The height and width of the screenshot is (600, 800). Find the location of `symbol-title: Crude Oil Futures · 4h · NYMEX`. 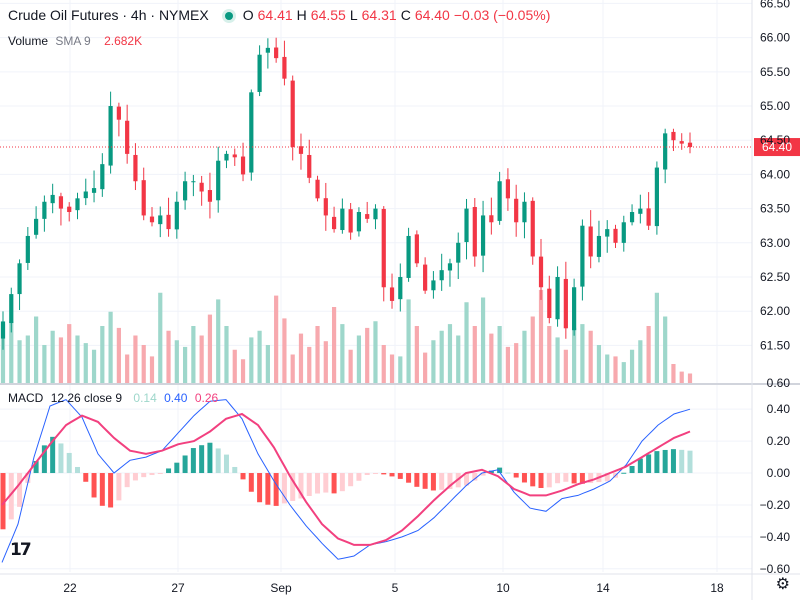

symbol-title: Crude Oil Futures · 4h · NYMEX is located at coordinates (108, 15).